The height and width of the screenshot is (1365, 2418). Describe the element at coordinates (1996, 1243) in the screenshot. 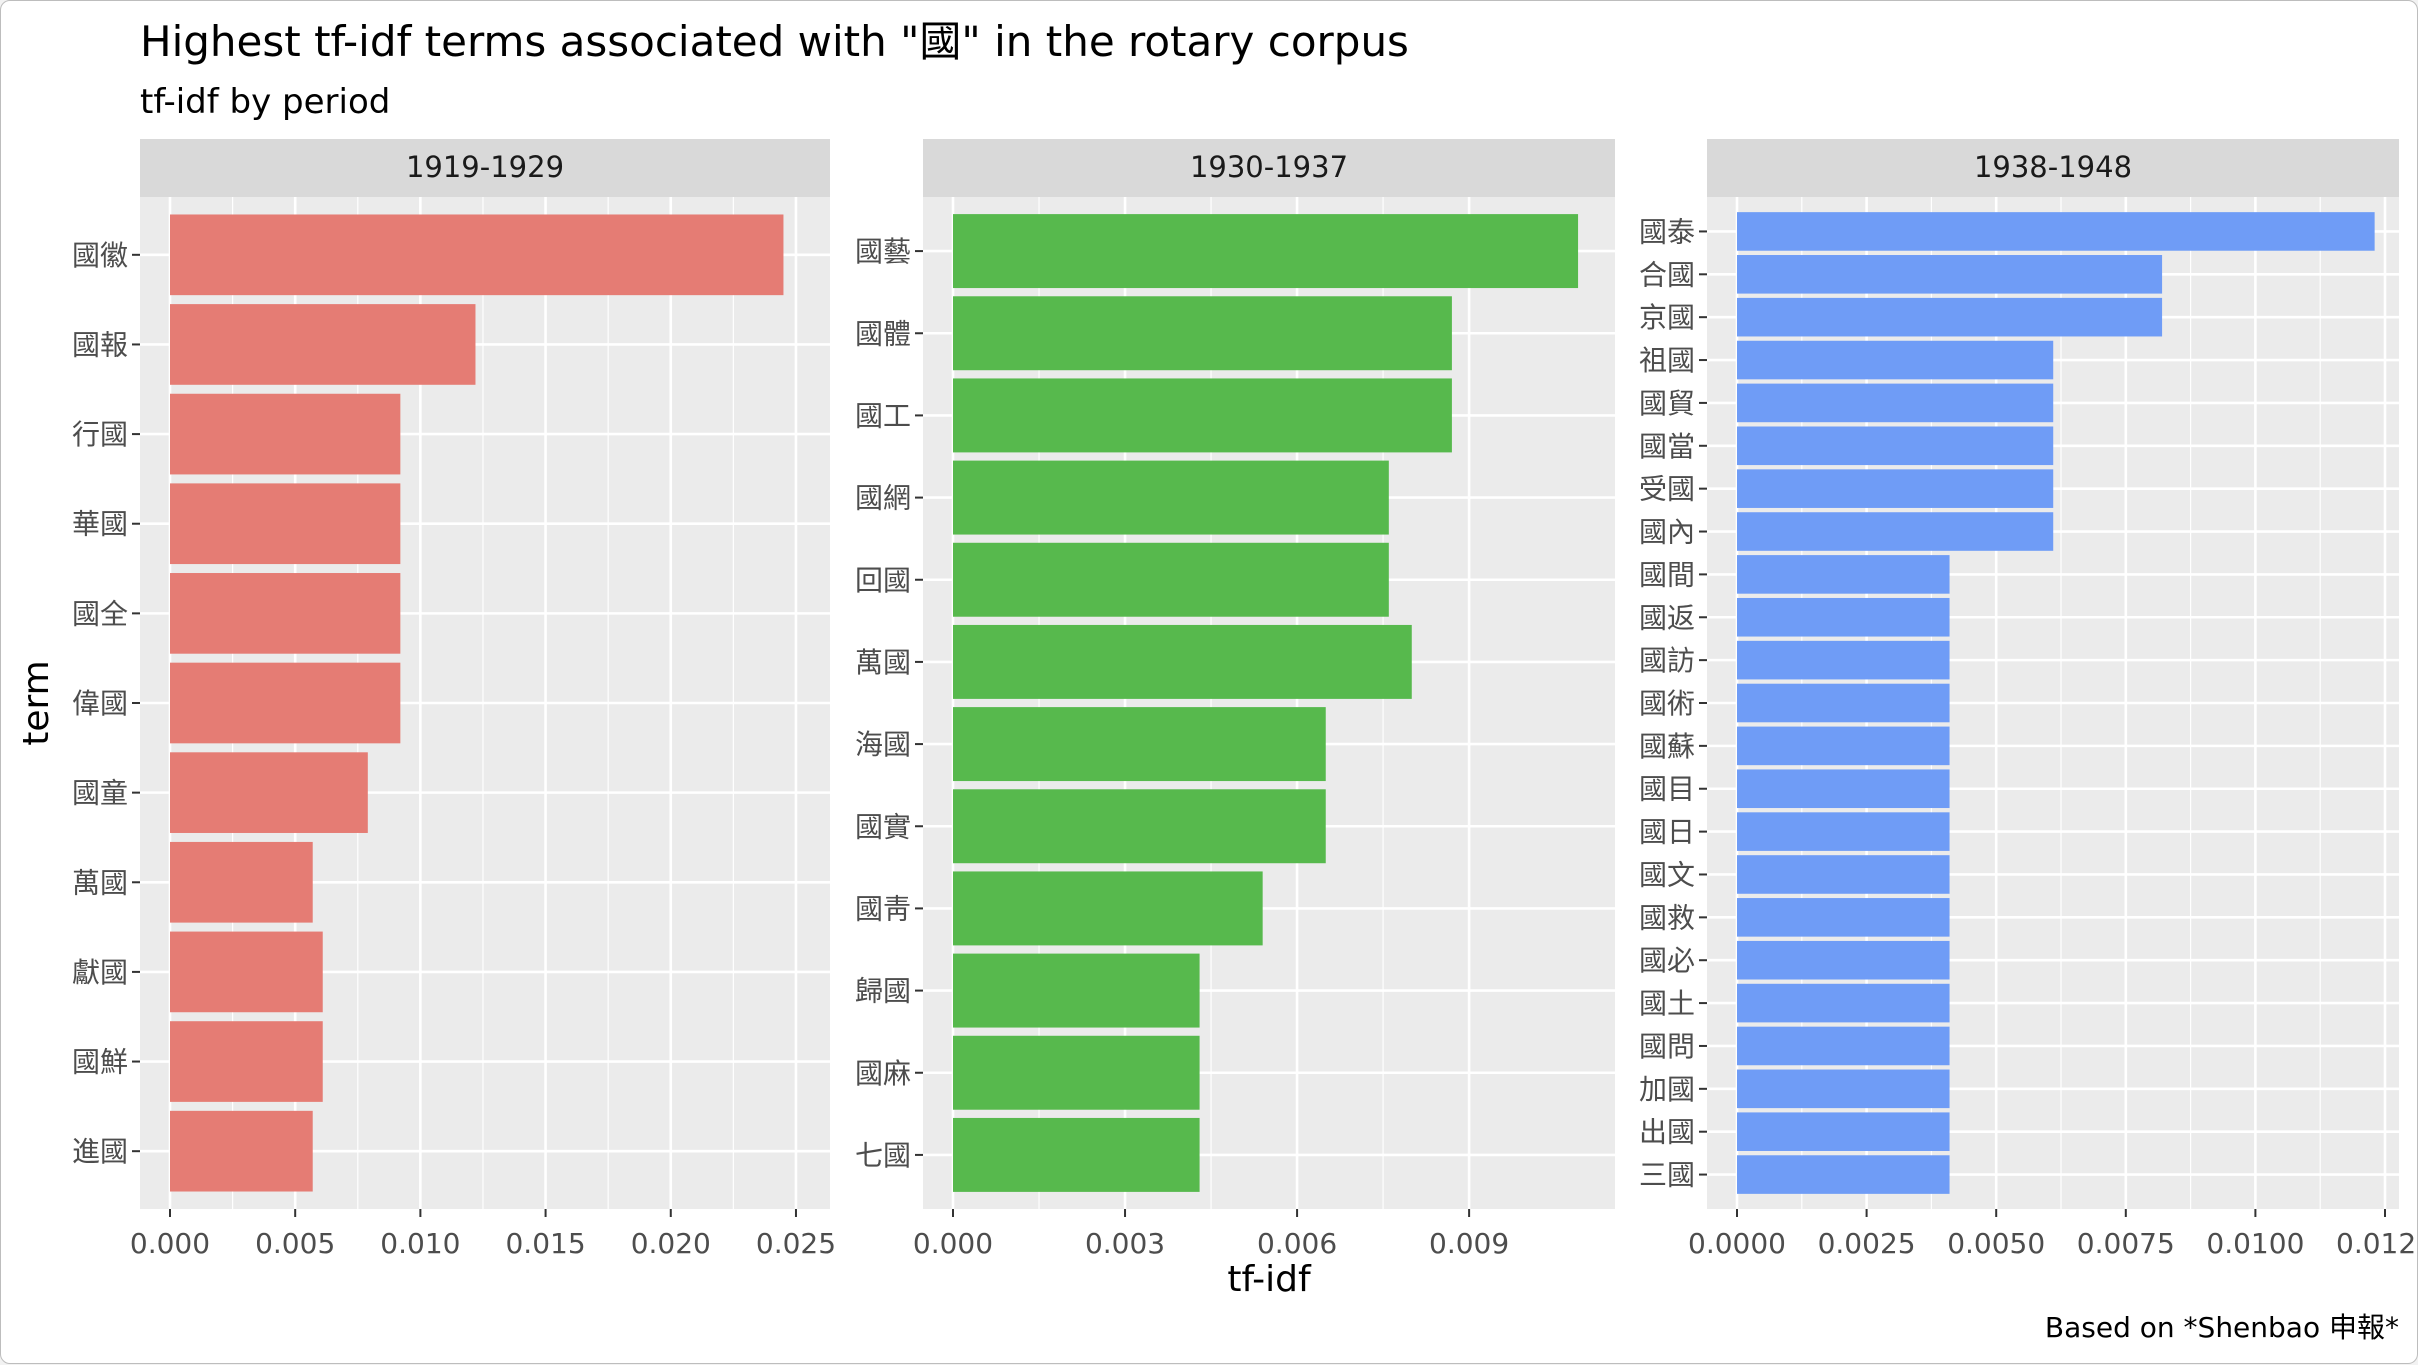

I see `x-tick-label: 0.0050` at that location.